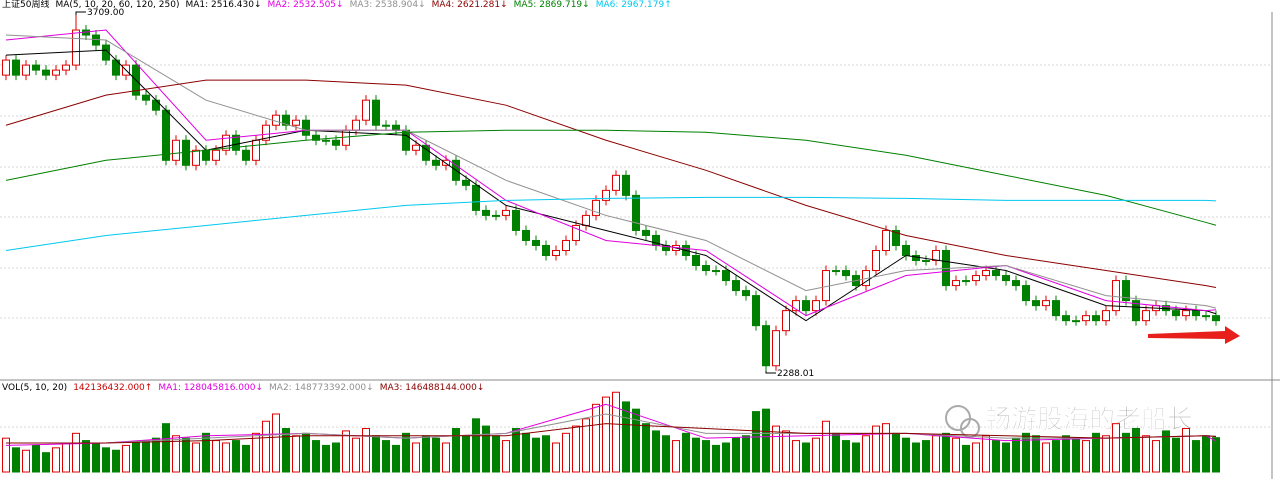 The width and height of the screenshot is (1280, 479). Describe the element at coordinates (210, 388) in the screenshot. I see `legend-entry: MA1: 128045816.000↓` at that location.